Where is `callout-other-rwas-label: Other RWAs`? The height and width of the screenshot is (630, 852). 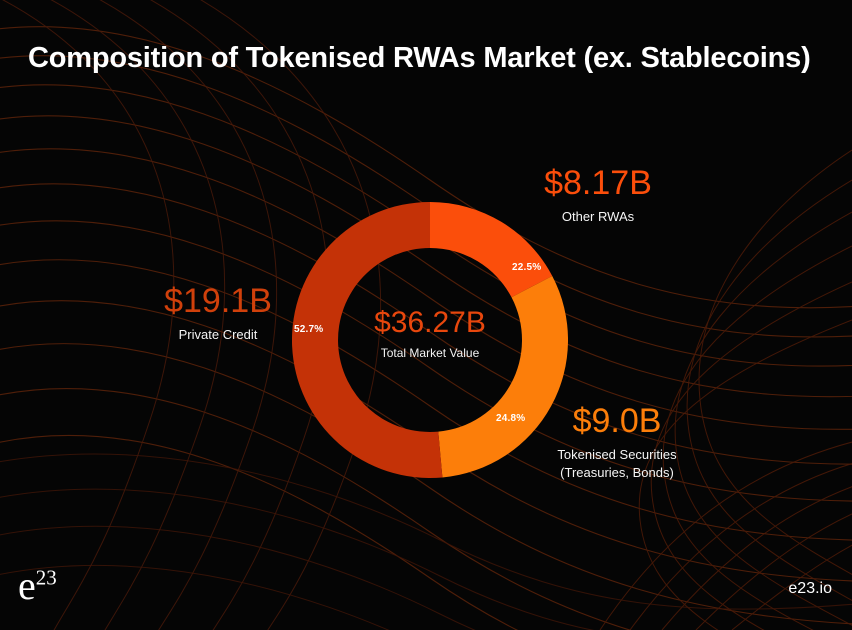 callout-other-rwas-label: Other RWAs is located at coordinates (598, 216).